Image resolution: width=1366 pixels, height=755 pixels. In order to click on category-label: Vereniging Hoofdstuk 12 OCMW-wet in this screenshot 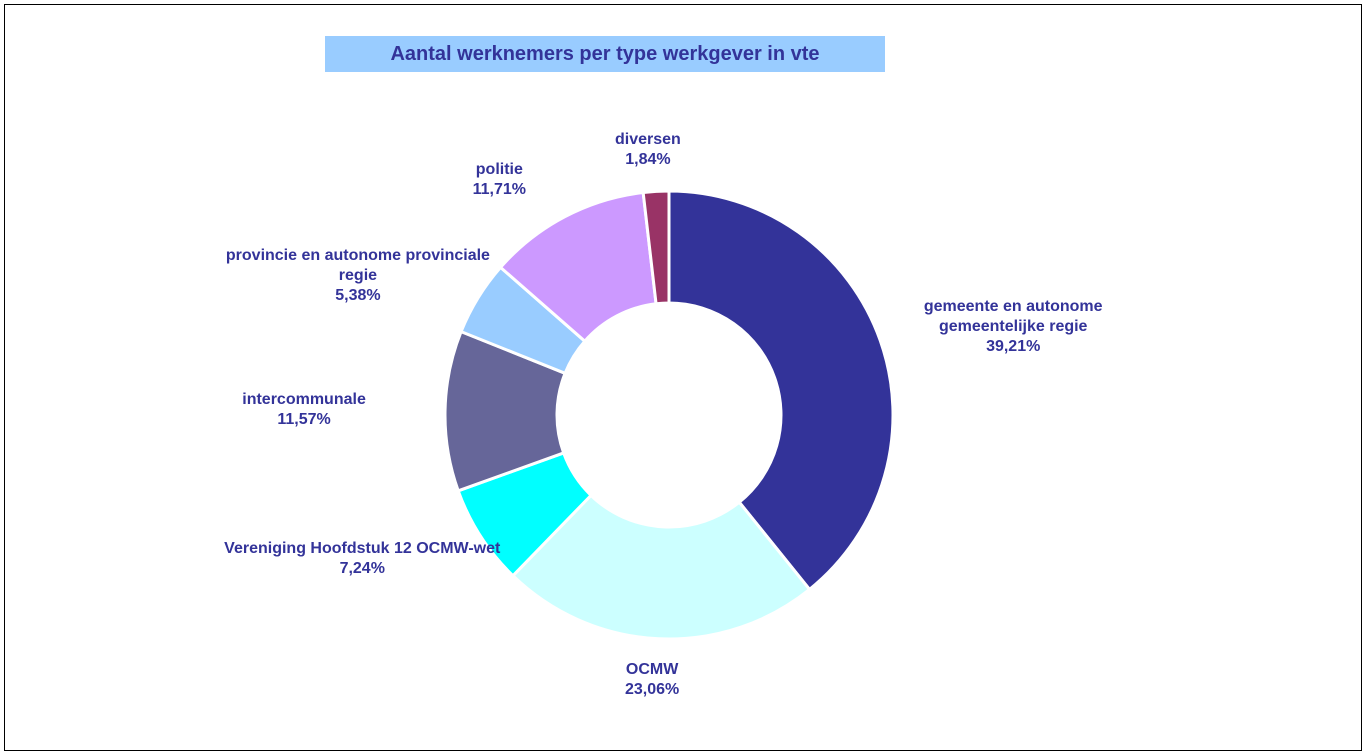, I will do `click(362, 548)`.